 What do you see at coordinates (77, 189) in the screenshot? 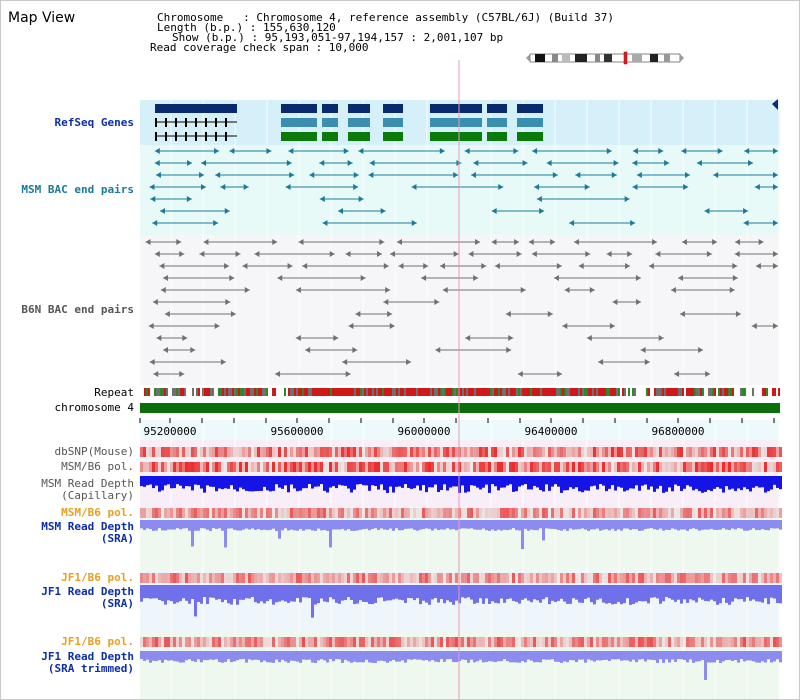
I see `track-label-msm-bac: MSM BAC end pairs` at bounding box center [77, 189].